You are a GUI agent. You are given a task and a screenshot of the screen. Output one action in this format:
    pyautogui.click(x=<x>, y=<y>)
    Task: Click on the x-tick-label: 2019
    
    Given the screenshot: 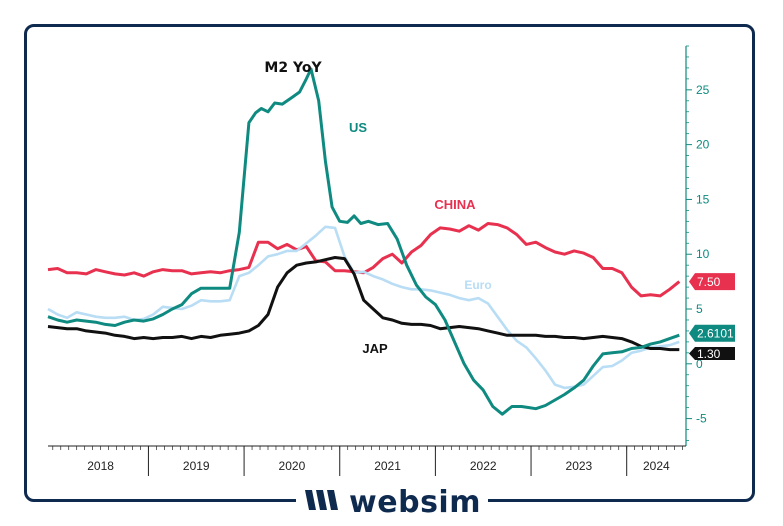 What is the action you would take?
    pyautogui.click(x=196, y=466)
    